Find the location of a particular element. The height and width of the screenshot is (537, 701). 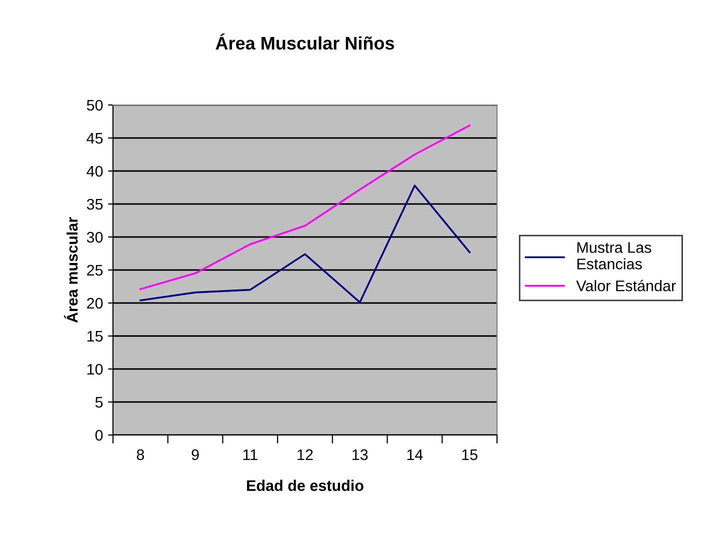

legend-label: Valor Estándar is located at coordinates (626, 286).